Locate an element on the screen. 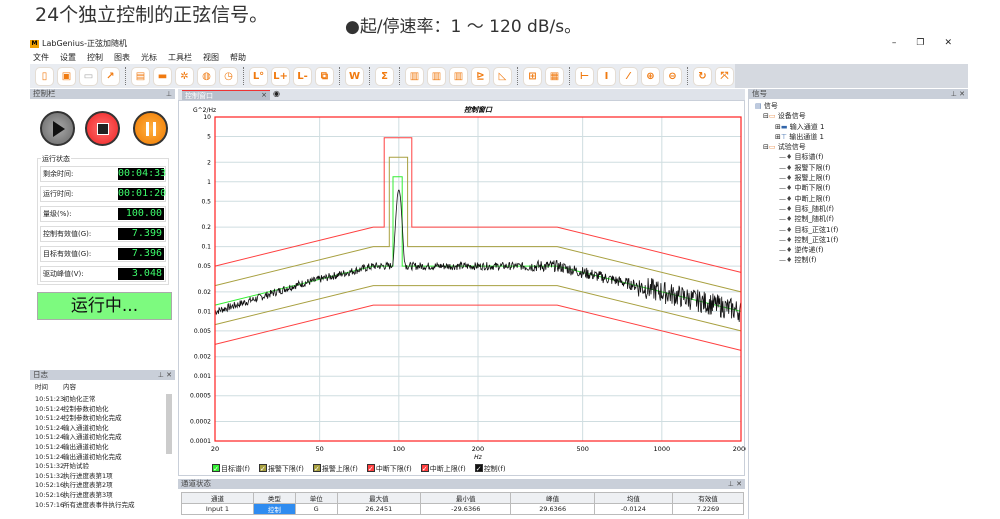 Image resolution: width=1000 pixels, height=519 pixels. tree-signal-item: —♦ 报警下限(f) is located at coordinates (861, 168).